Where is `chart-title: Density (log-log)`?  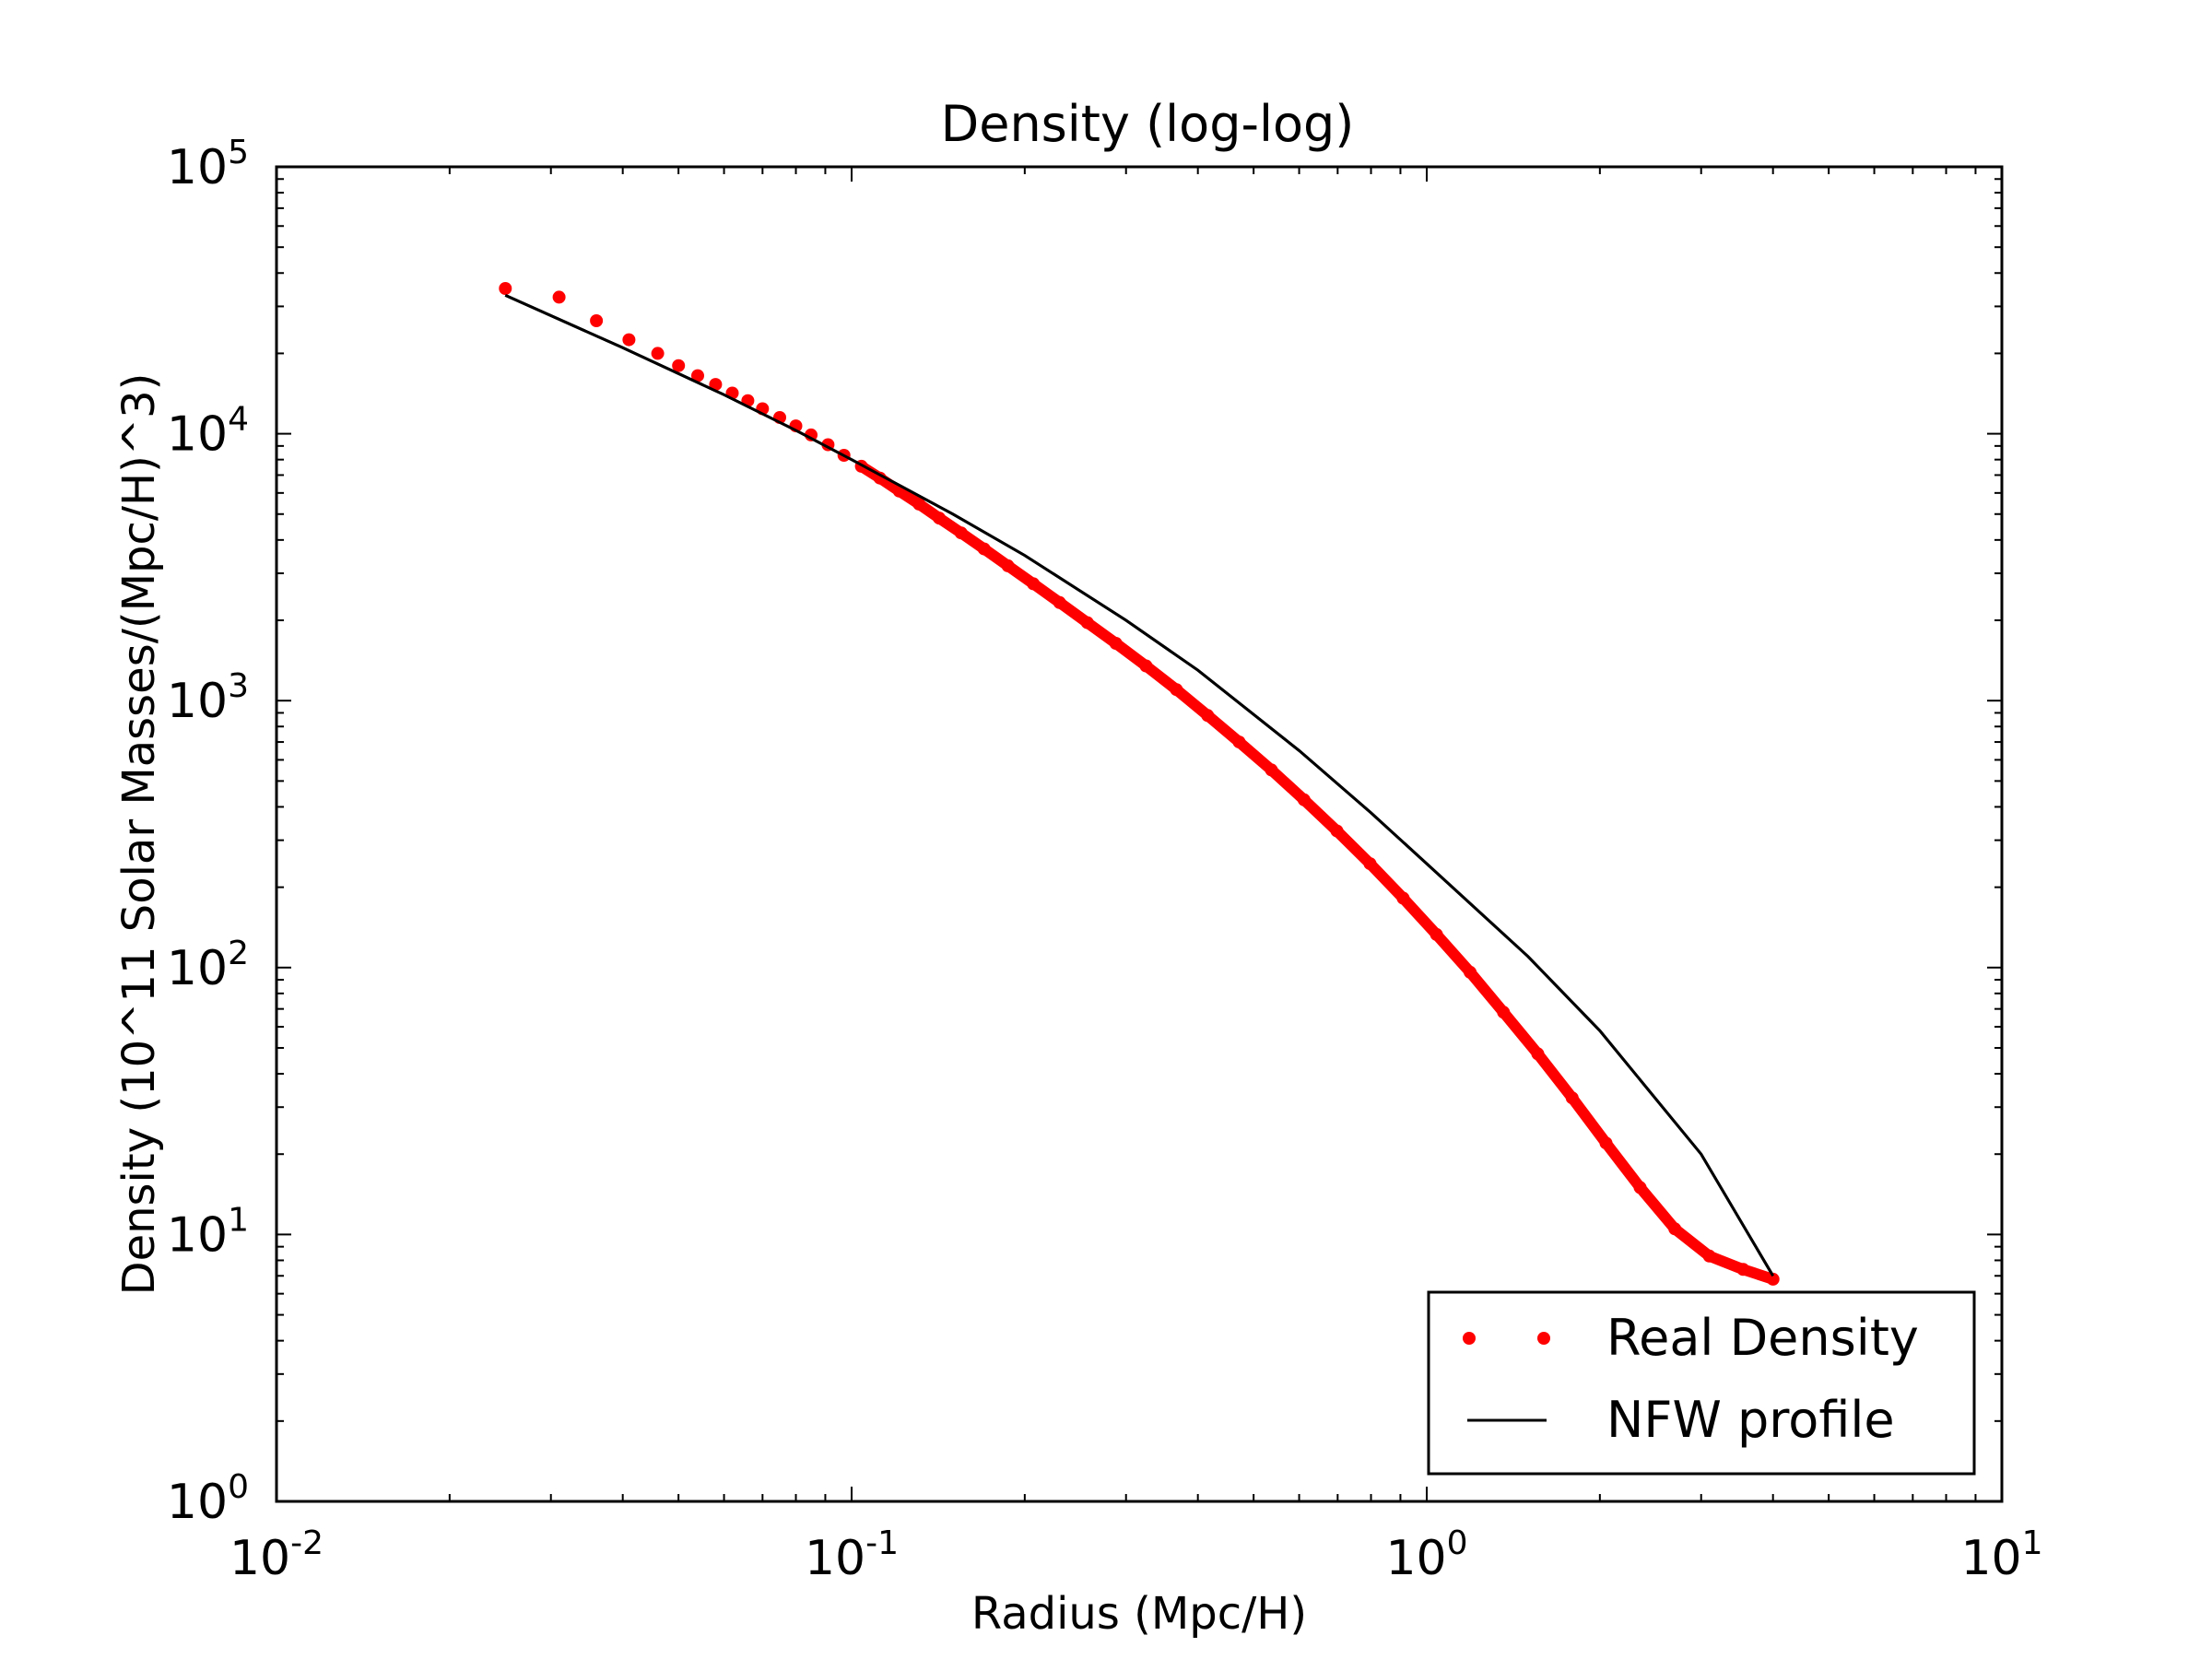
chart-title: Density (log-log) is located at coordinates (1148, 124).